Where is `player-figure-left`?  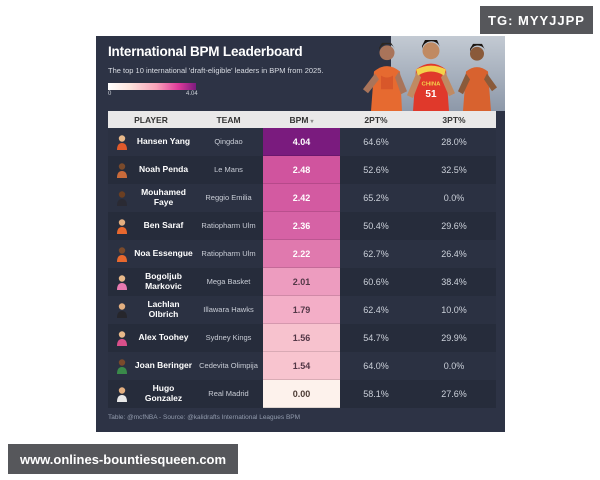 player-figure-left is located at coordinates (385, 76).